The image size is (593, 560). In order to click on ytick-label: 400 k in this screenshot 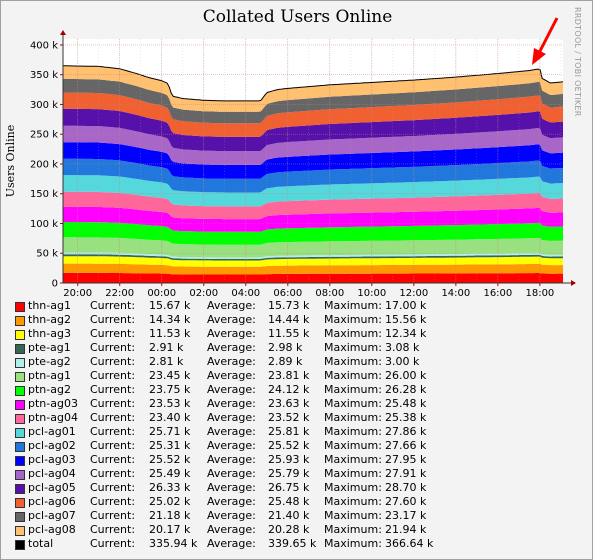, I will do `click(44, 45)`.